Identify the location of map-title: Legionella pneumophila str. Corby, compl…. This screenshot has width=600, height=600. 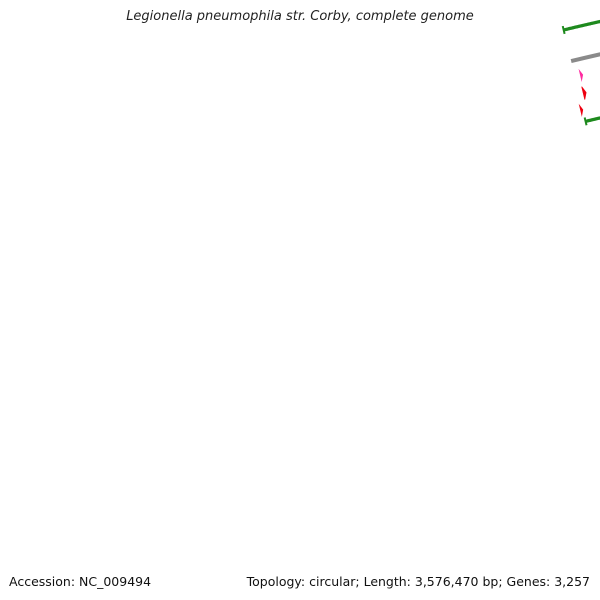
(300, 16).